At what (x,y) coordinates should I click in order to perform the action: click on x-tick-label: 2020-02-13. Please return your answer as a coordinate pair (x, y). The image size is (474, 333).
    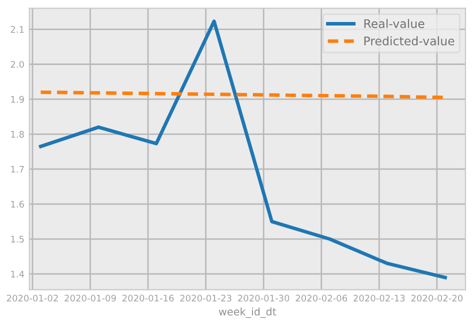
    Looking at the image, I should click on (379, 298).